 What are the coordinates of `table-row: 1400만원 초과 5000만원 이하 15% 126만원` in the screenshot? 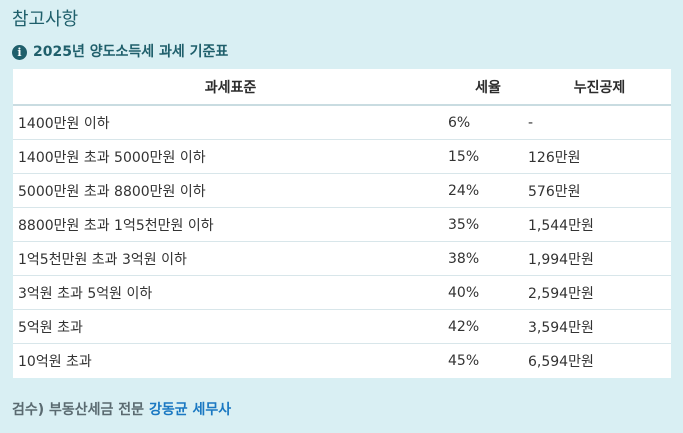 It's located at (342, 156).